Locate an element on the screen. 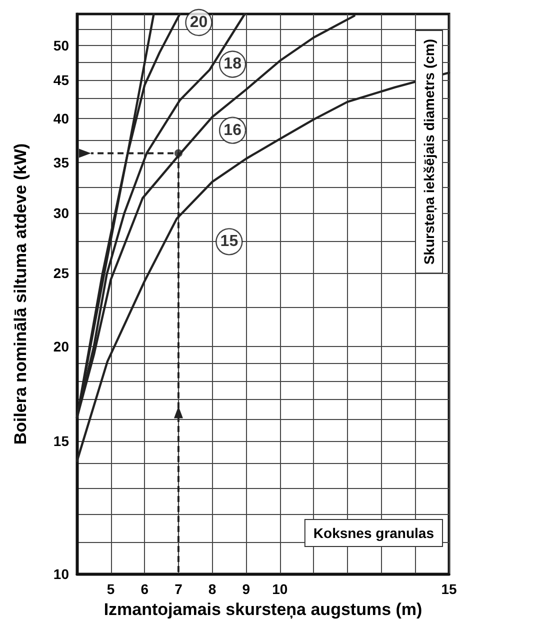 The image size is (543, 635). y-tick-label: 30 is located at coordinates (61, 213).